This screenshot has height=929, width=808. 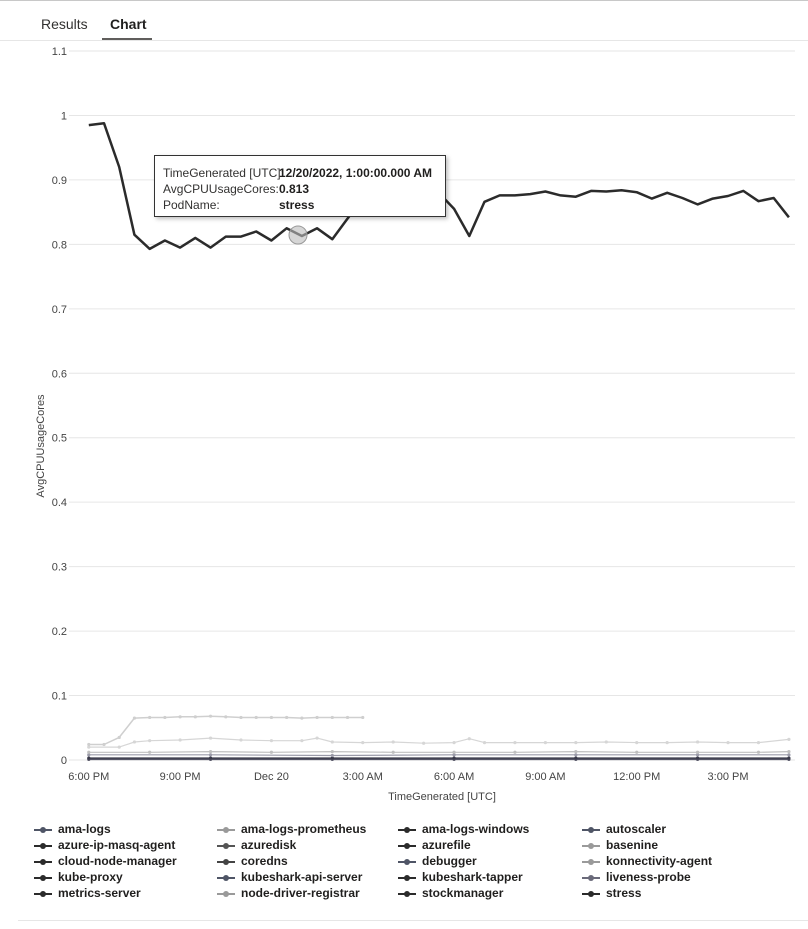 What do you see at coordinates (449, 861) in the screenshot?
I see `legend-label: debugger` at bounding box center [449, 861].